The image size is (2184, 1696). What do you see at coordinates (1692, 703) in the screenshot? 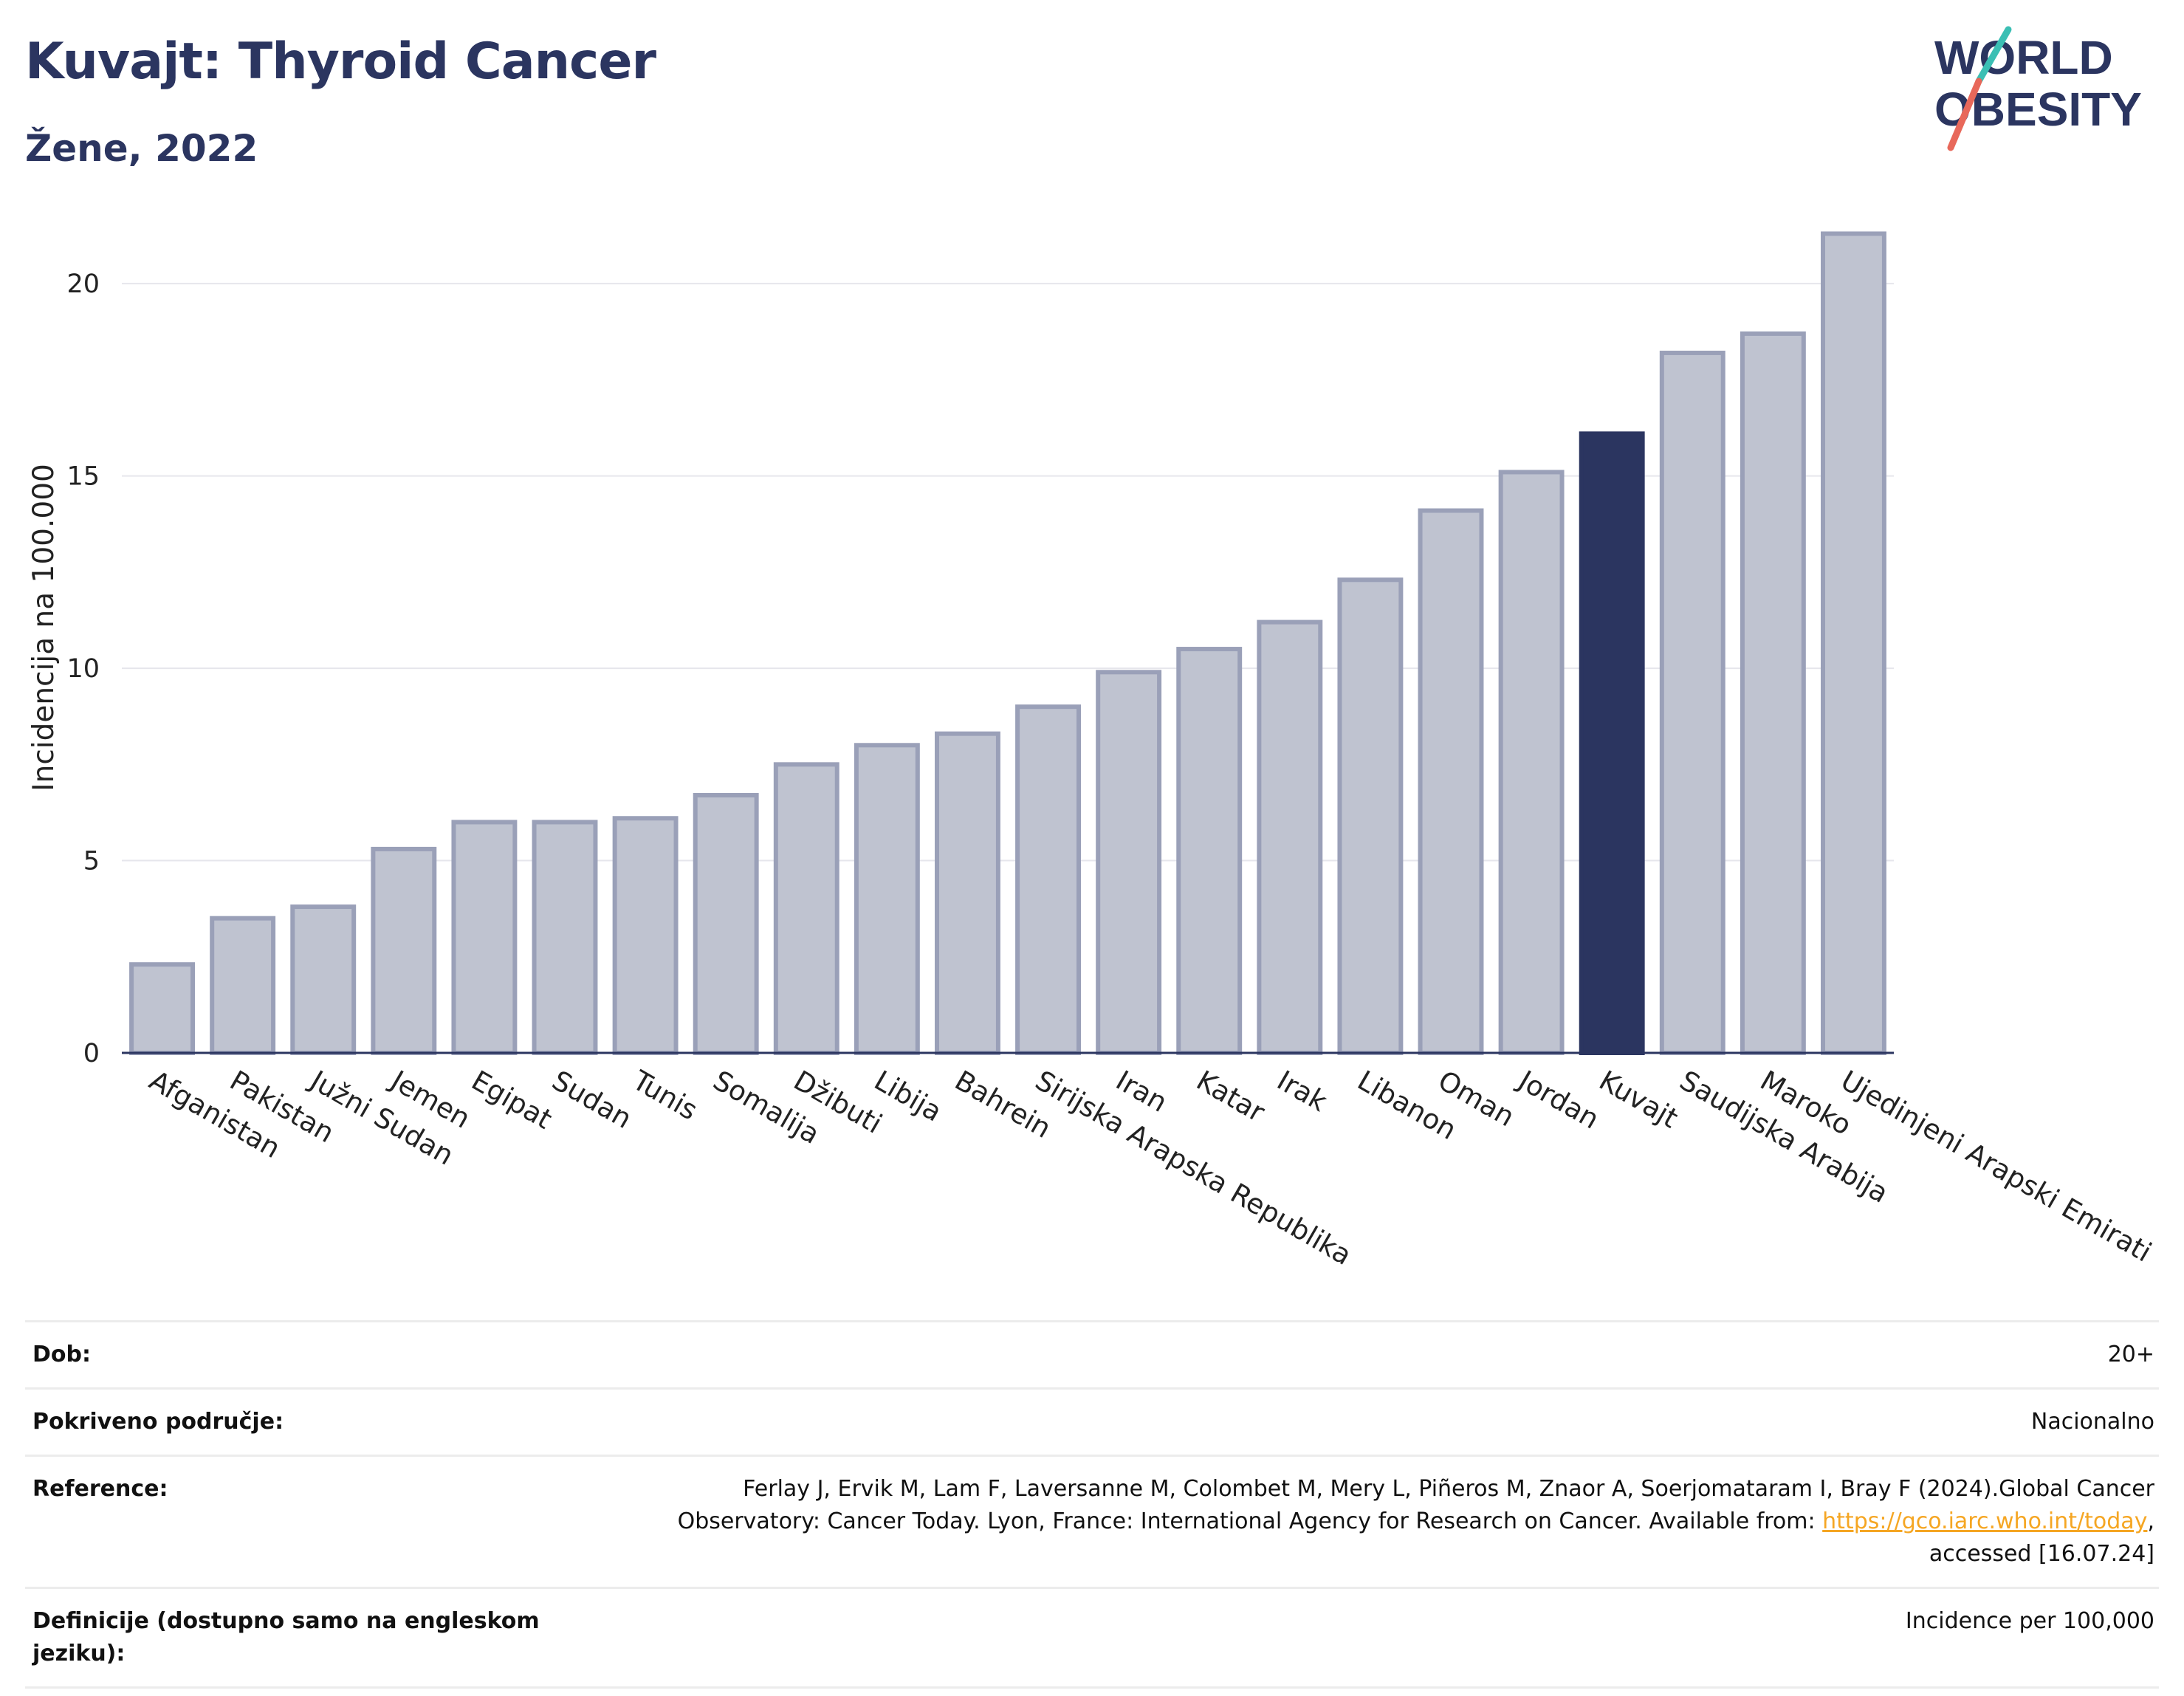
I see `bar-saudijska-arabija` at bounding box center [1692, 703].